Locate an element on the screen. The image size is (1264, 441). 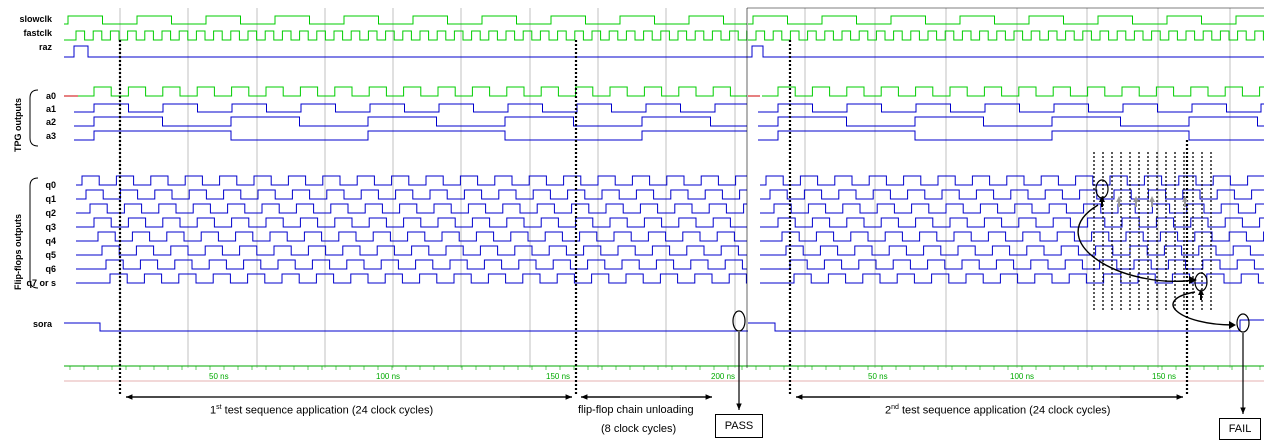
pass-marker-circle is located at coordinates (739, 321).